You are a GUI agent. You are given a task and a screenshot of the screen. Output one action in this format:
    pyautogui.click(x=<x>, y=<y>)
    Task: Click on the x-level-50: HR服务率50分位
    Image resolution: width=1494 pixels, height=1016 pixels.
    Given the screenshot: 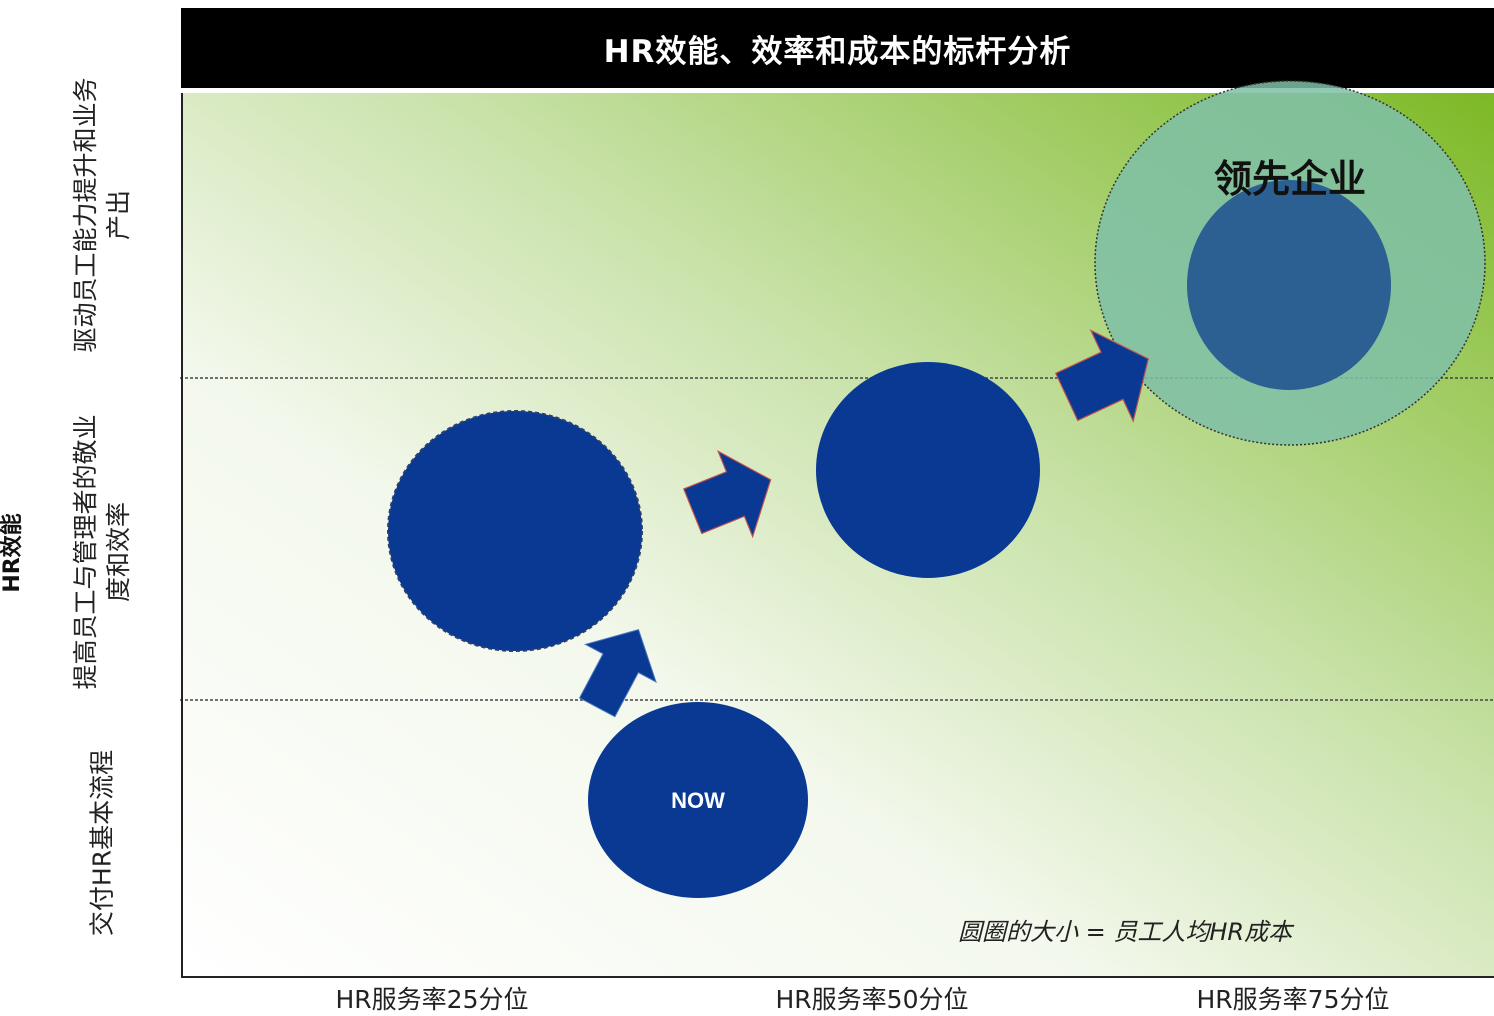 What is the action you would take?
    pyautogui.click(x=872, y=999)
    